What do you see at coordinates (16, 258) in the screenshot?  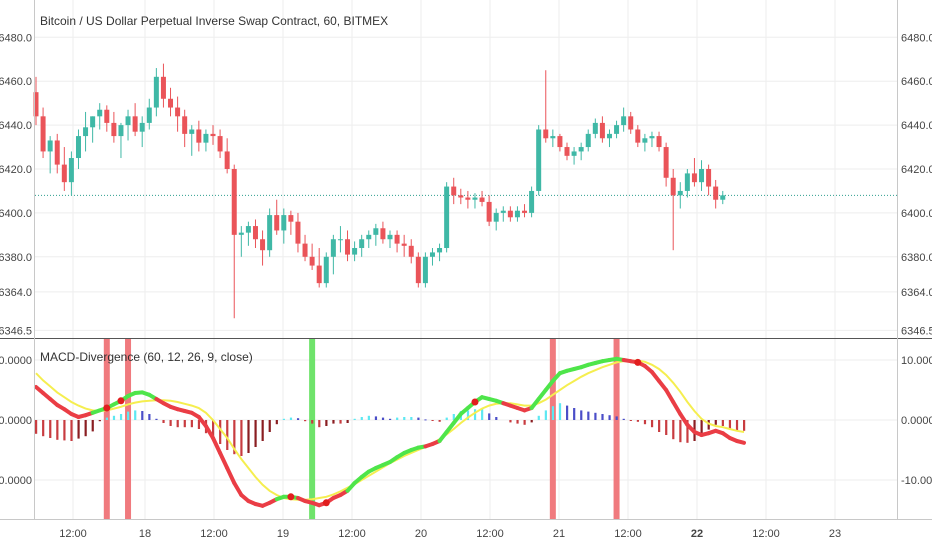 I see `price-tick-label-left: 6380.0` at bounding box center [16, 258].